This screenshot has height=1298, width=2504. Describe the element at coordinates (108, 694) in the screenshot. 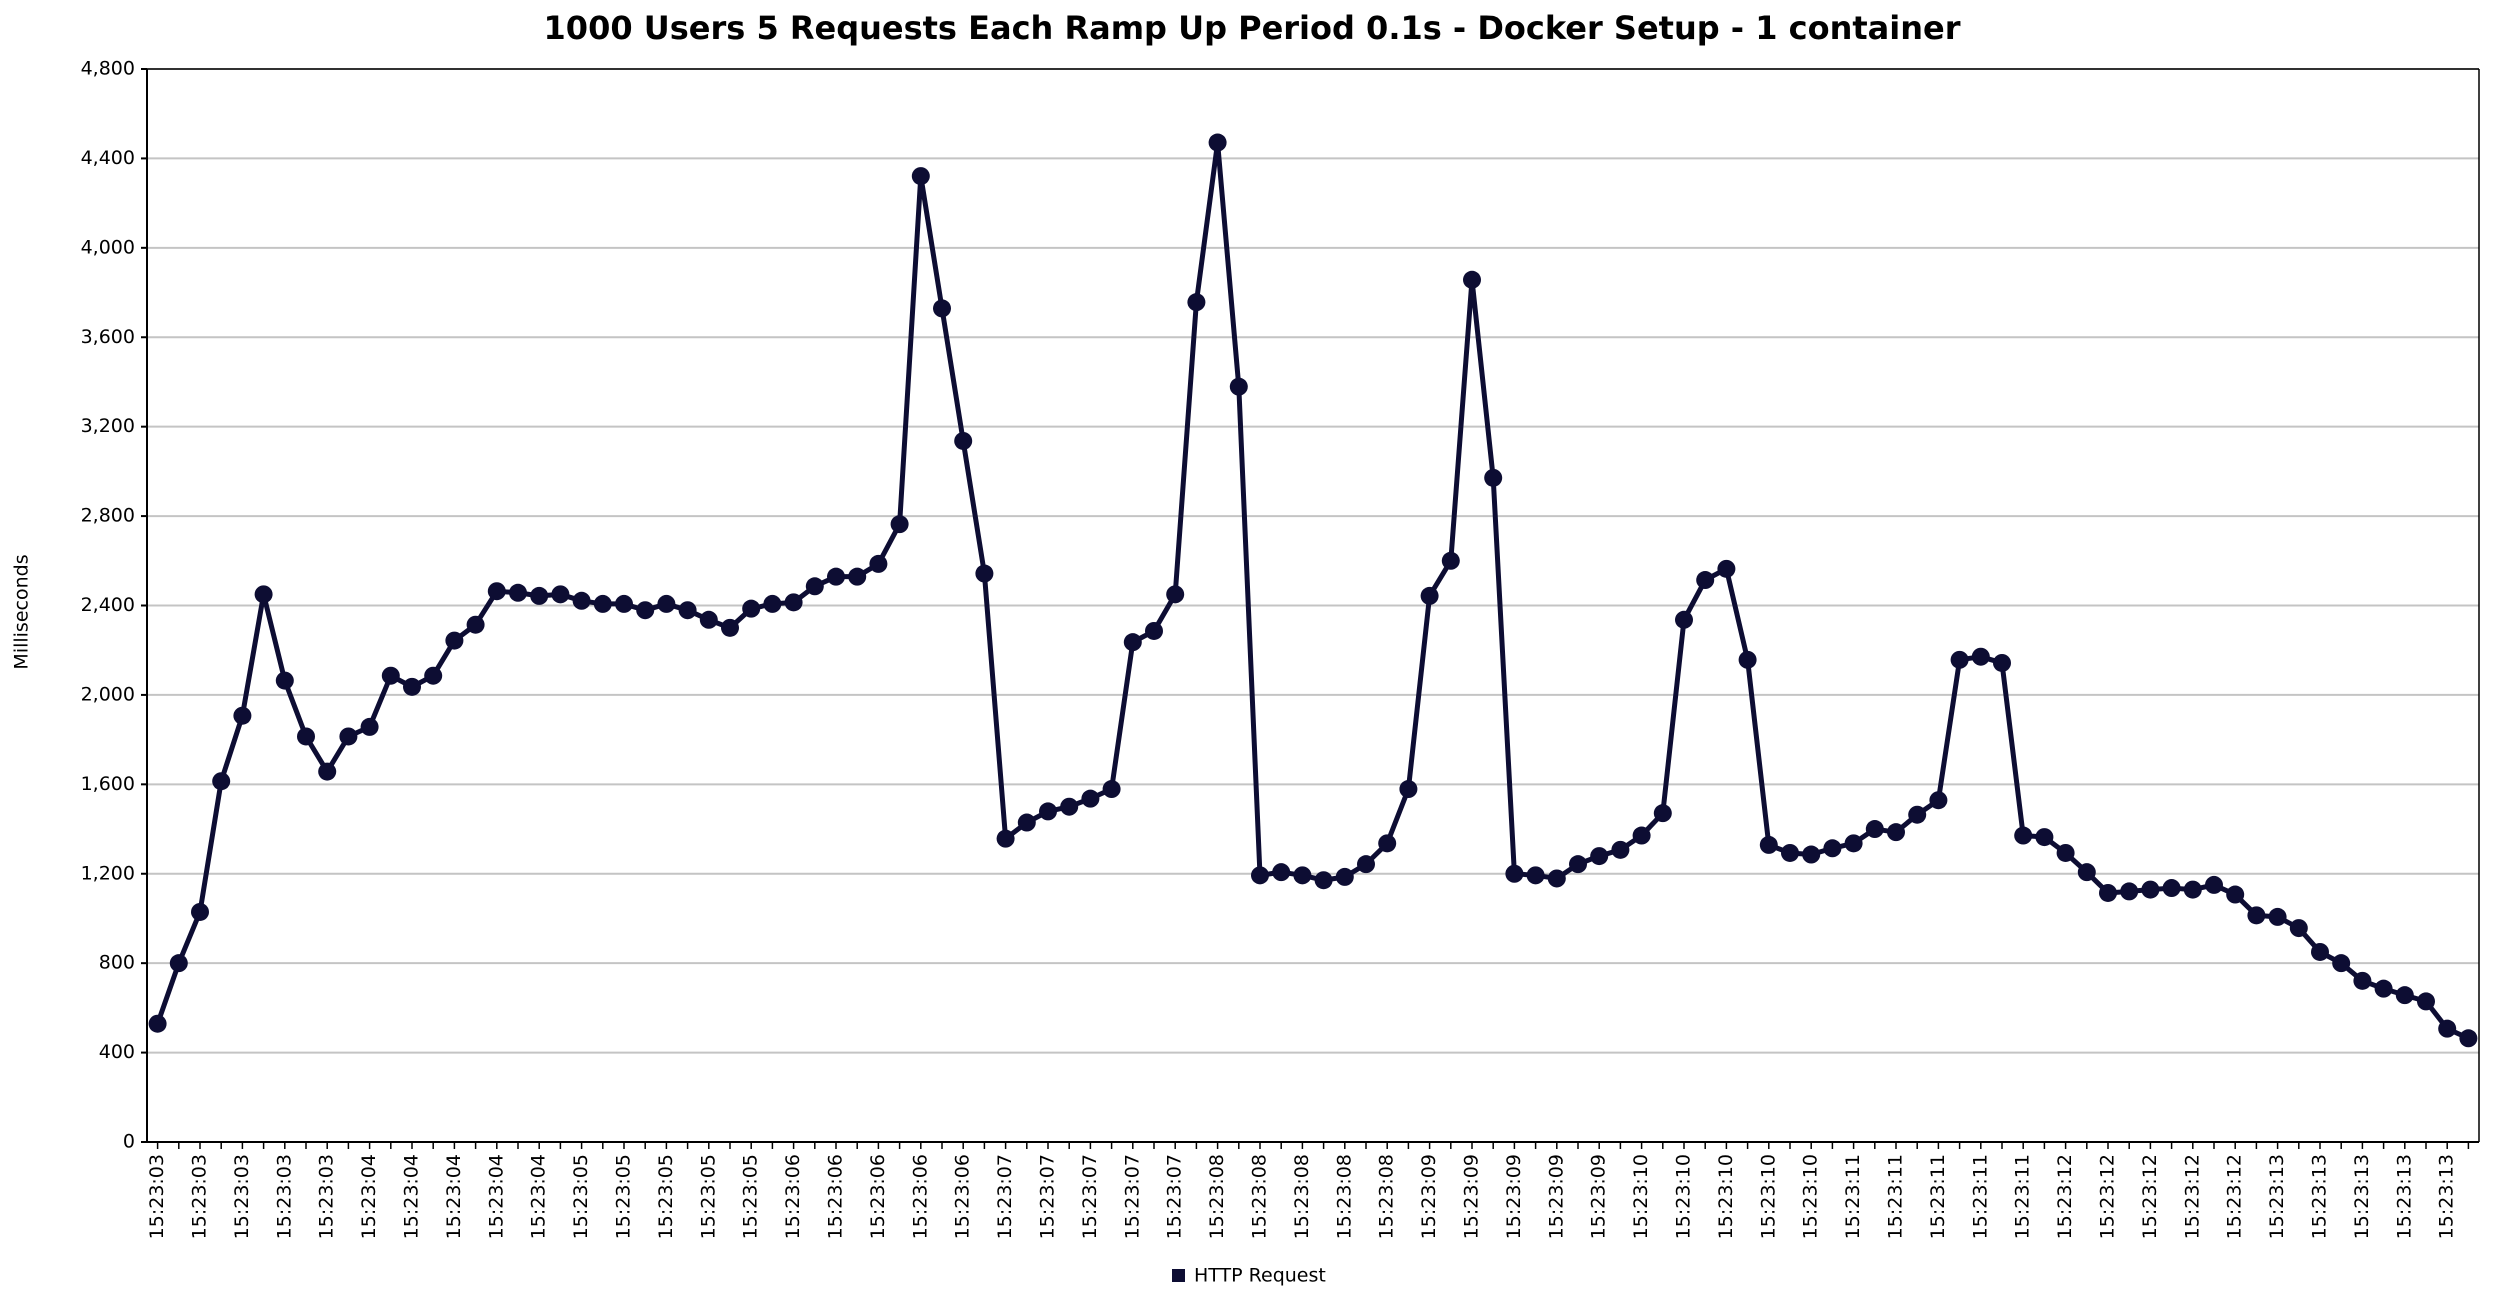

I see `y-tick-label: 2,000` at that location.